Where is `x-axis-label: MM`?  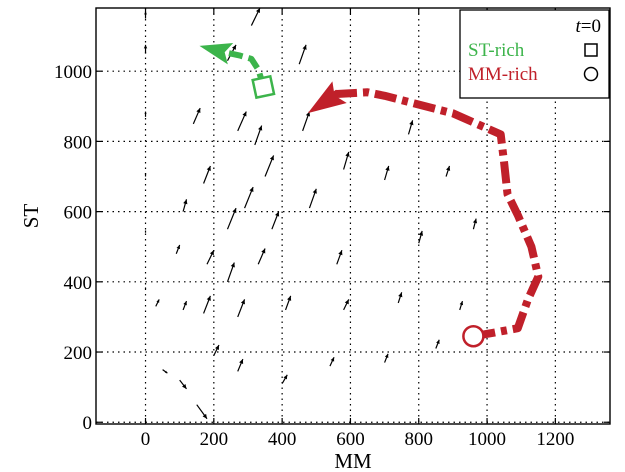 x-axis-label: MM is located at coordinates (353, 460).